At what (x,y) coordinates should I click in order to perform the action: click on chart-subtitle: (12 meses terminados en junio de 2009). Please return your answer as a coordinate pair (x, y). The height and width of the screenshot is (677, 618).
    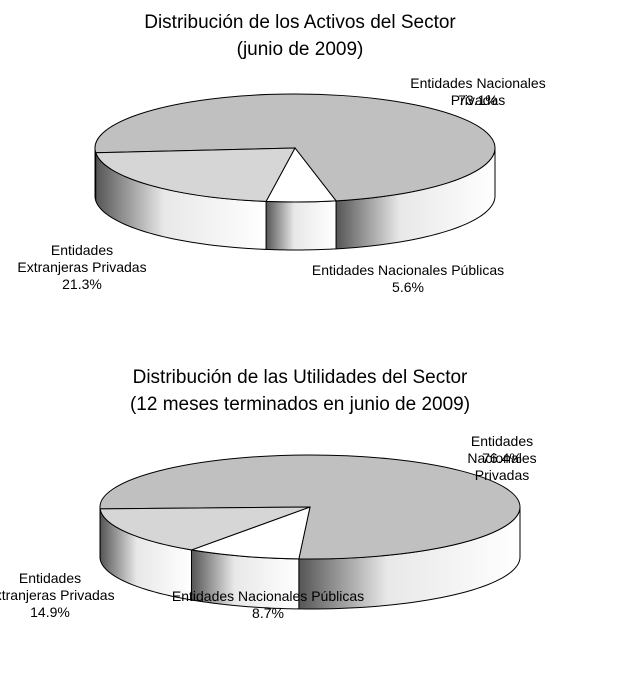
    Looking at the image, I should click on (300, 404).